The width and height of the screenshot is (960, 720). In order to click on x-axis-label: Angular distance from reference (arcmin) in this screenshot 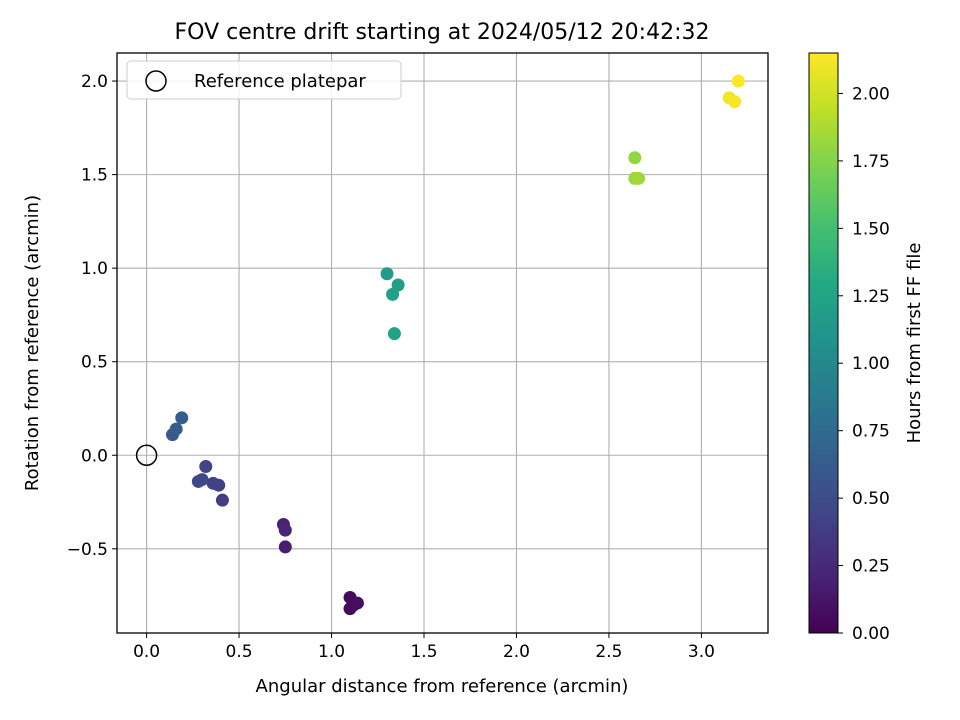, I will do `click(442, 686)`.